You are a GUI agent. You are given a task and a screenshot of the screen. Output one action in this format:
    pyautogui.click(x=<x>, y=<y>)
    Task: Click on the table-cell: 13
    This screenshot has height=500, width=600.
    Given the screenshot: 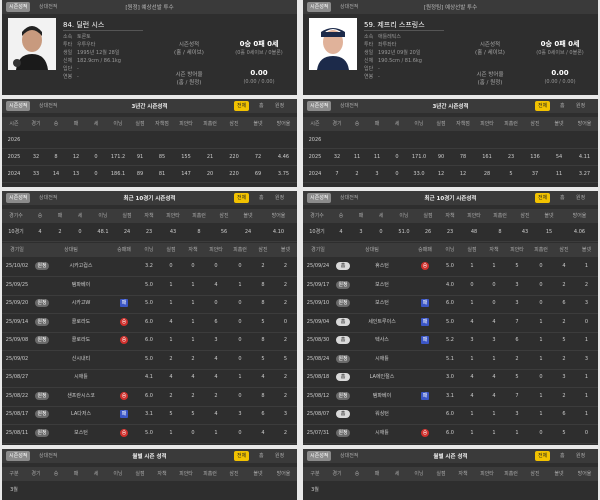 What is the action you would take?
    pyautogui.click(x=76, y=174)
    